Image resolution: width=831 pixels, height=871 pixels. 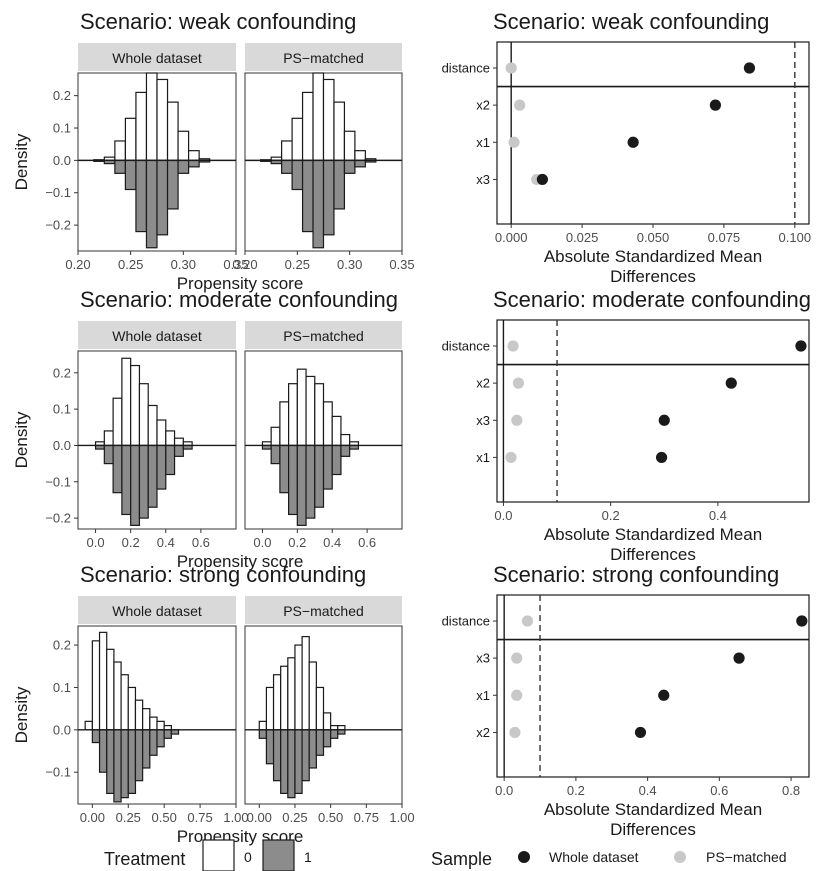 I want to click on sample-legend: Sample Whole dataset PS−matched, so click(x=609, y=859).